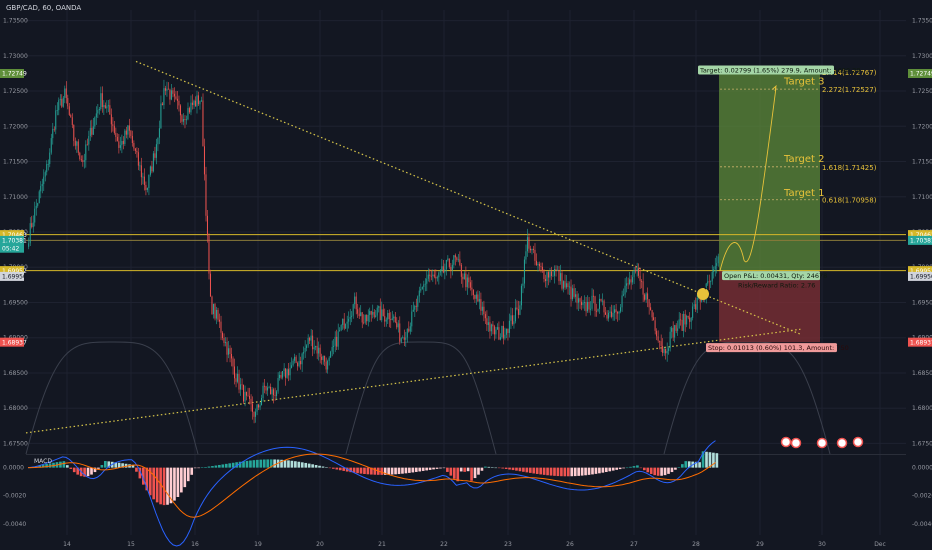 This screenshot has height=550, width=932. I want to click on x-tick: 23, so click(508, 544).